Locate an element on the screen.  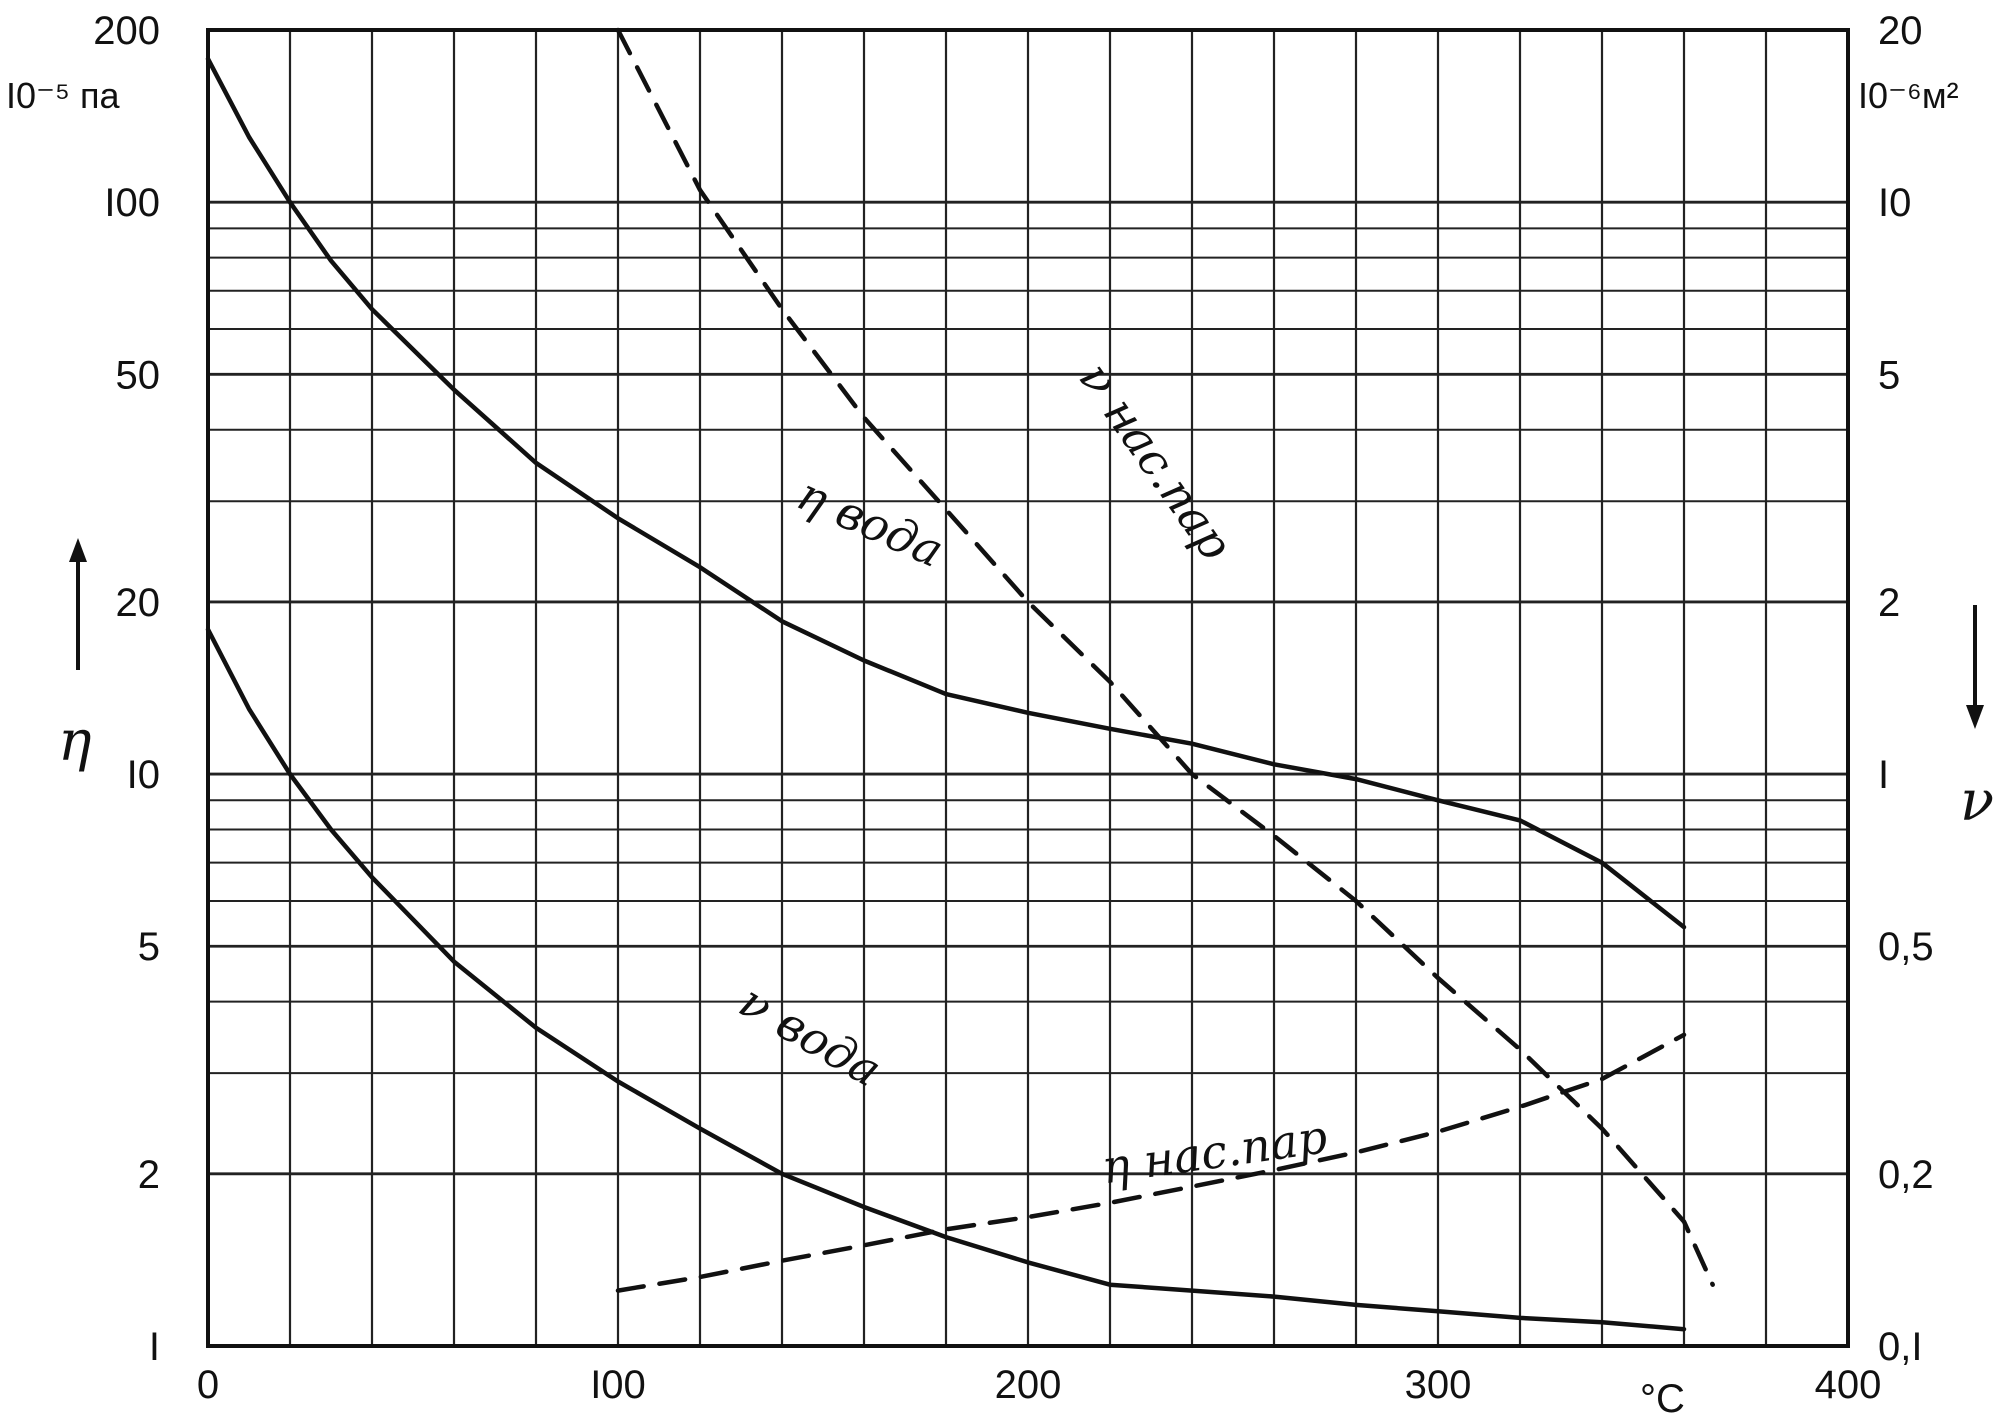
left-tick-label: 5 is located at coordinates (149, 947).